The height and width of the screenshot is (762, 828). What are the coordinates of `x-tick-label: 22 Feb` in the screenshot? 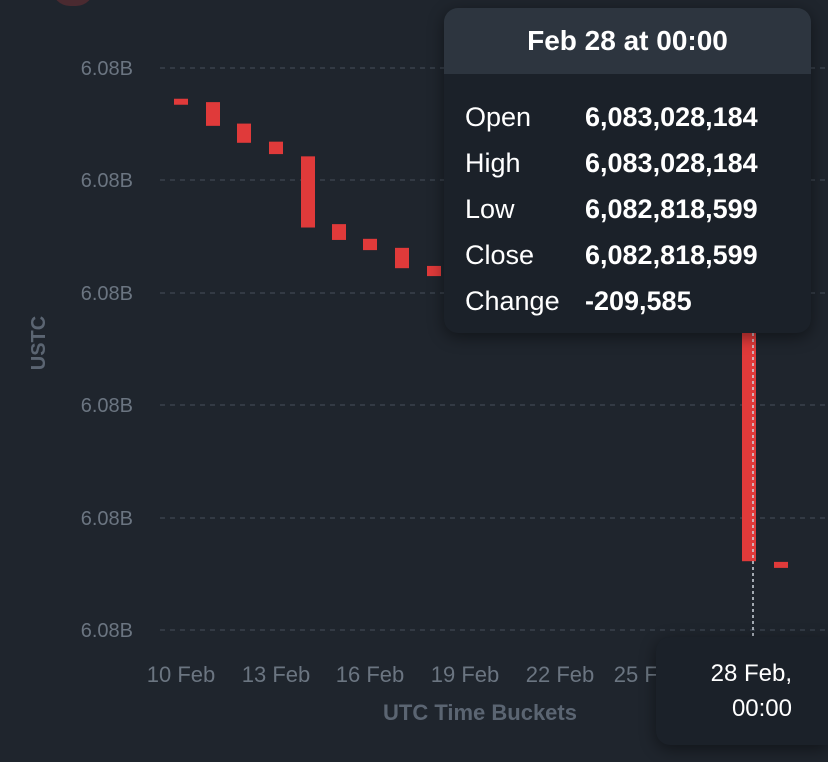 It's located at (560, 674).